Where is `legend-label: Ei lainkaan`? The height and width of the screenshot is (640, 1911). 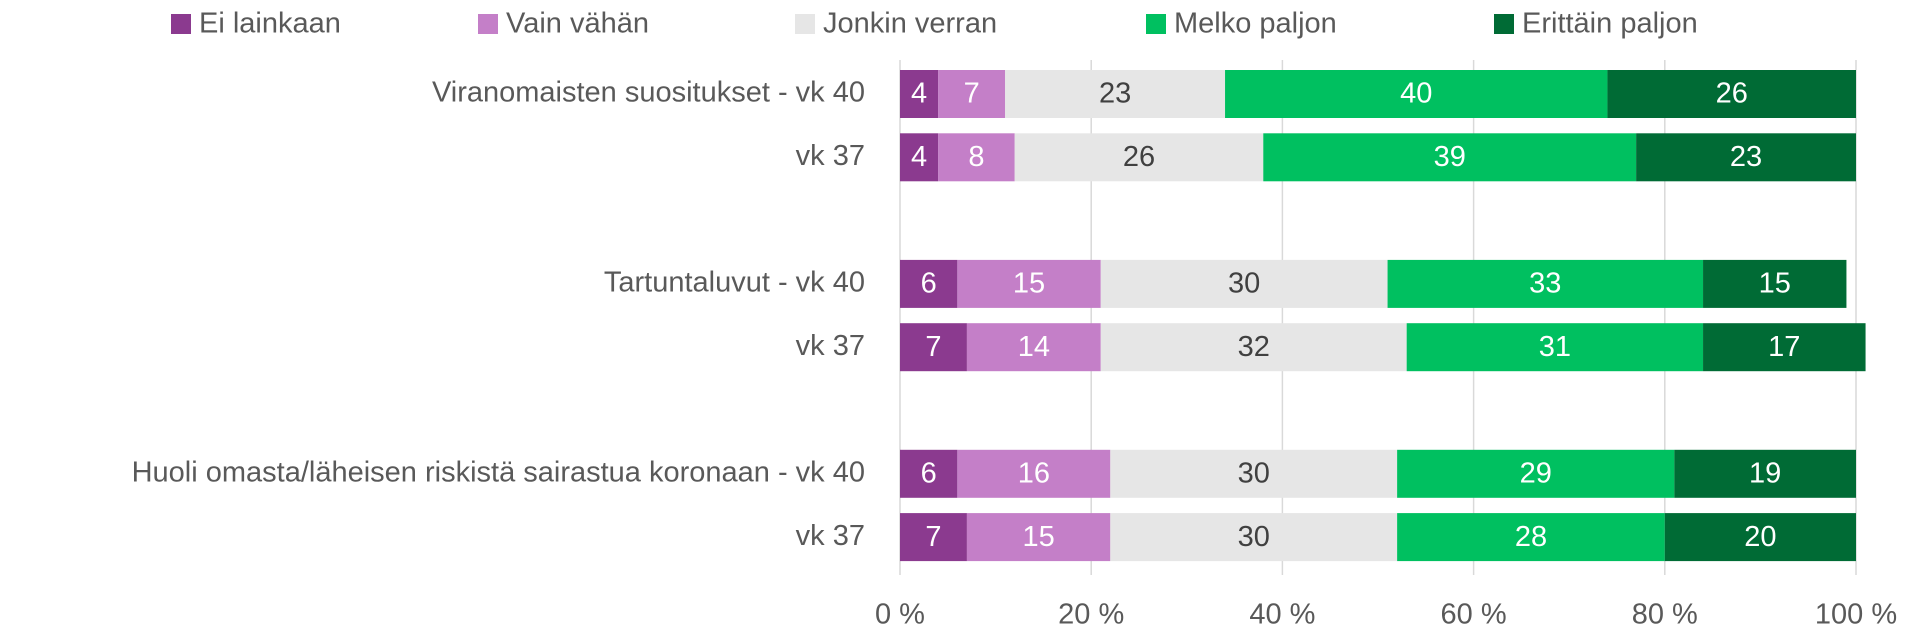
legend-label: Ei lainkaan is located at coordinates (270, 24).